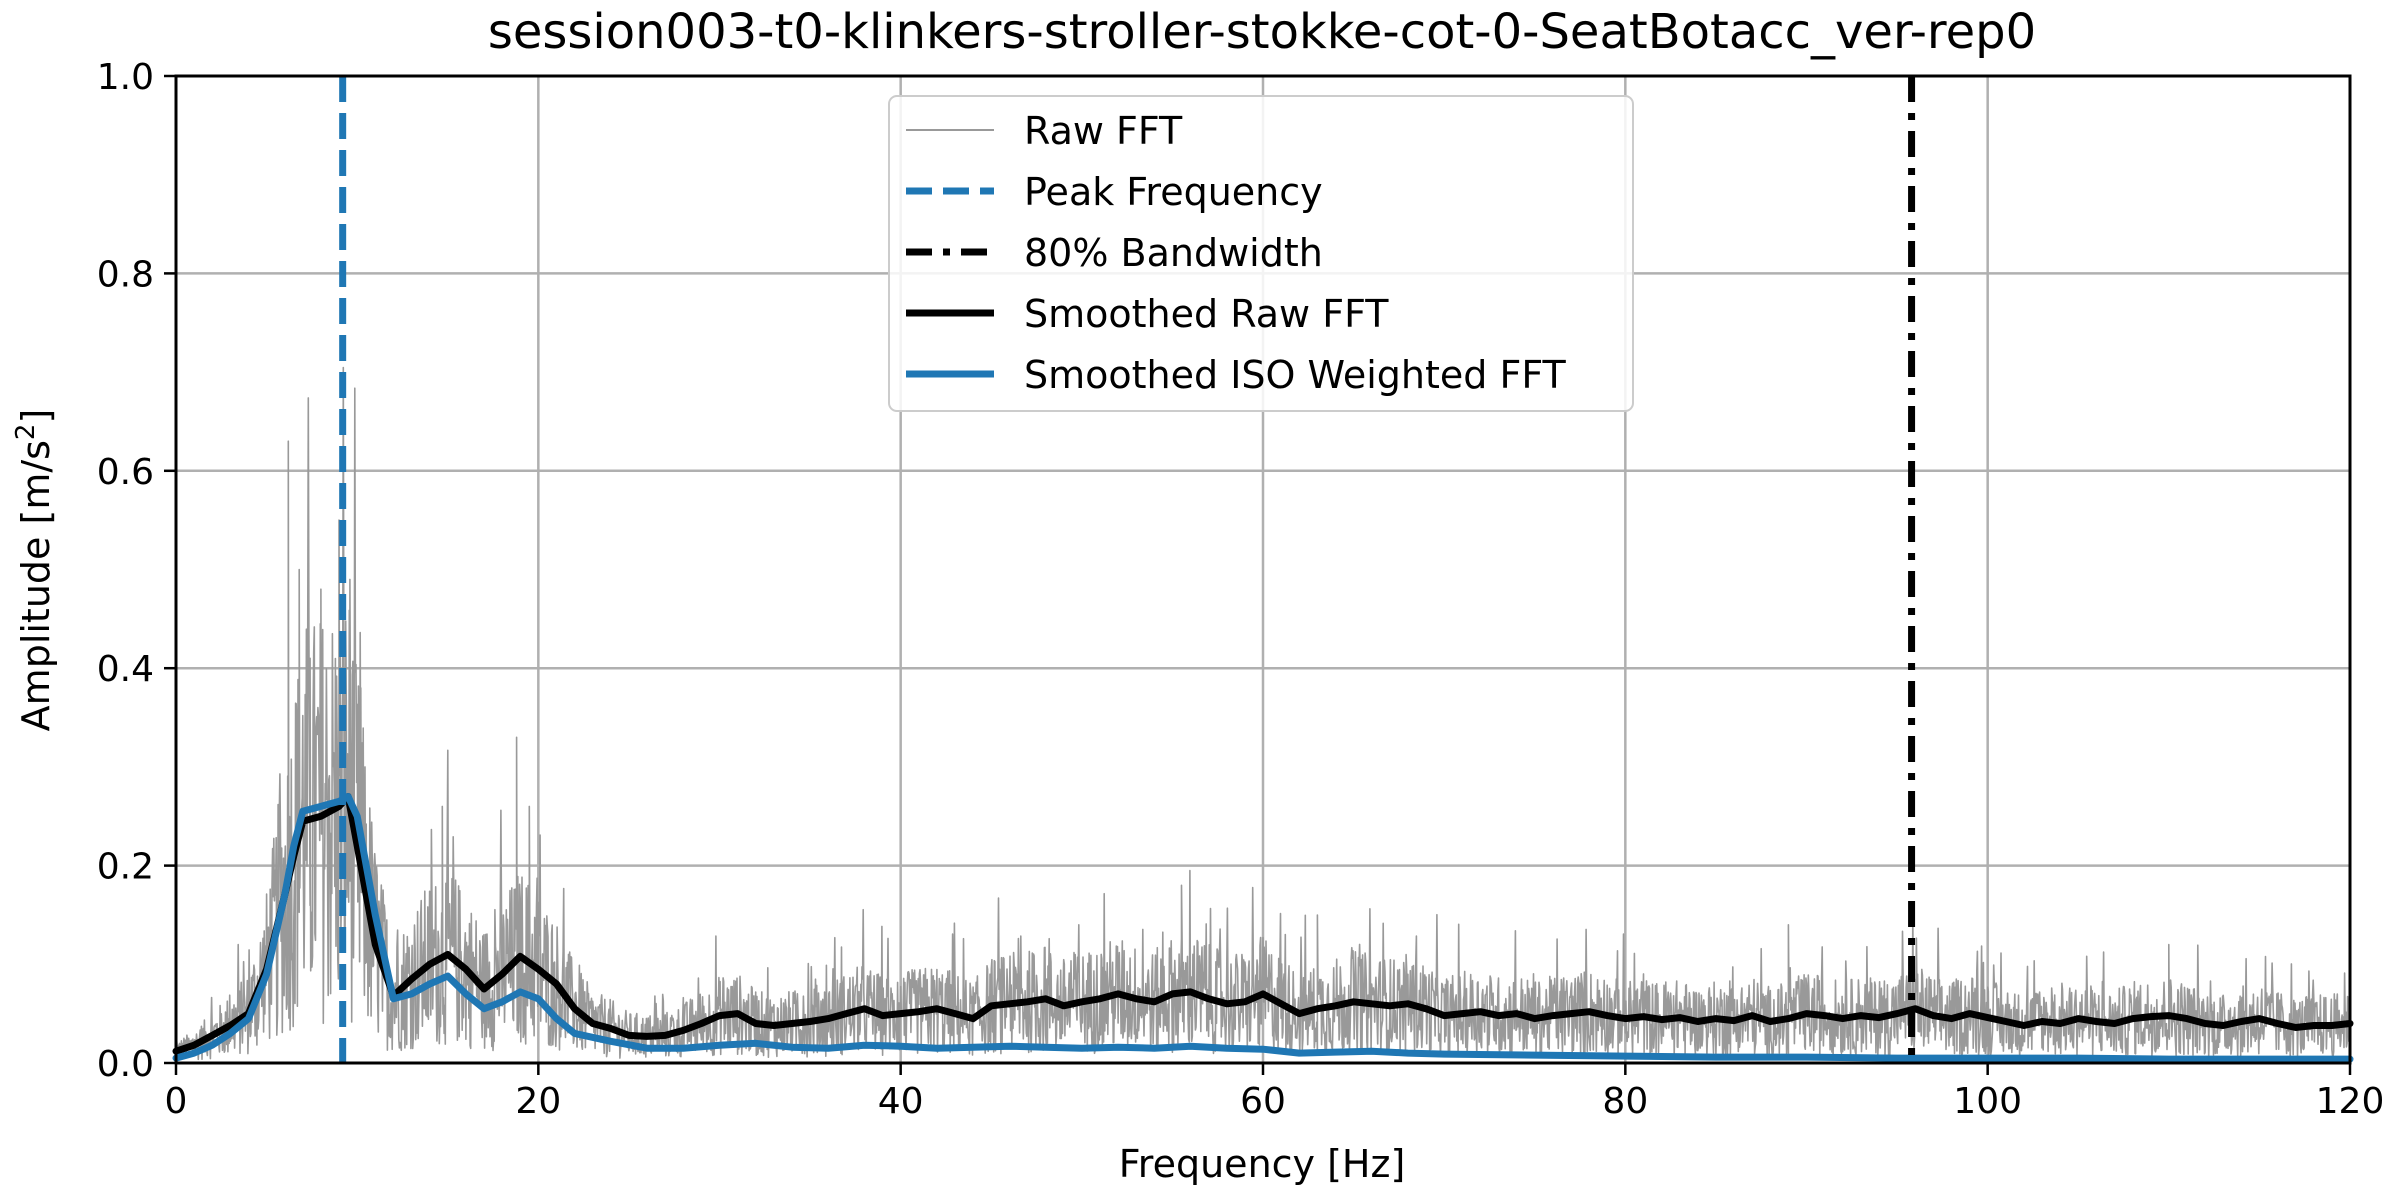 The image size is (2400, 1200). Describe the element at coordinates (36, 416) in the screenshot. I see `y-axis-label-end: ]` at that location.